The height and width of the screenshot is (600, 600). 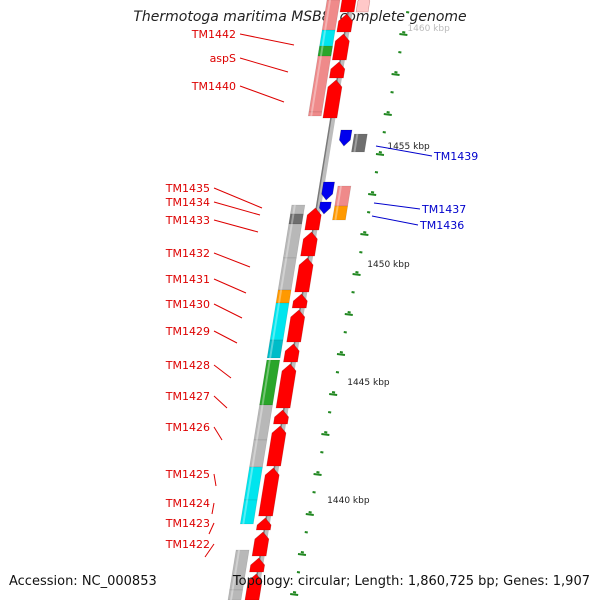 What do you see at coordinates (187, 304) in the screenshot?
I see `gene-label-tm1430: TM1430` at bounding box center [187, 304].